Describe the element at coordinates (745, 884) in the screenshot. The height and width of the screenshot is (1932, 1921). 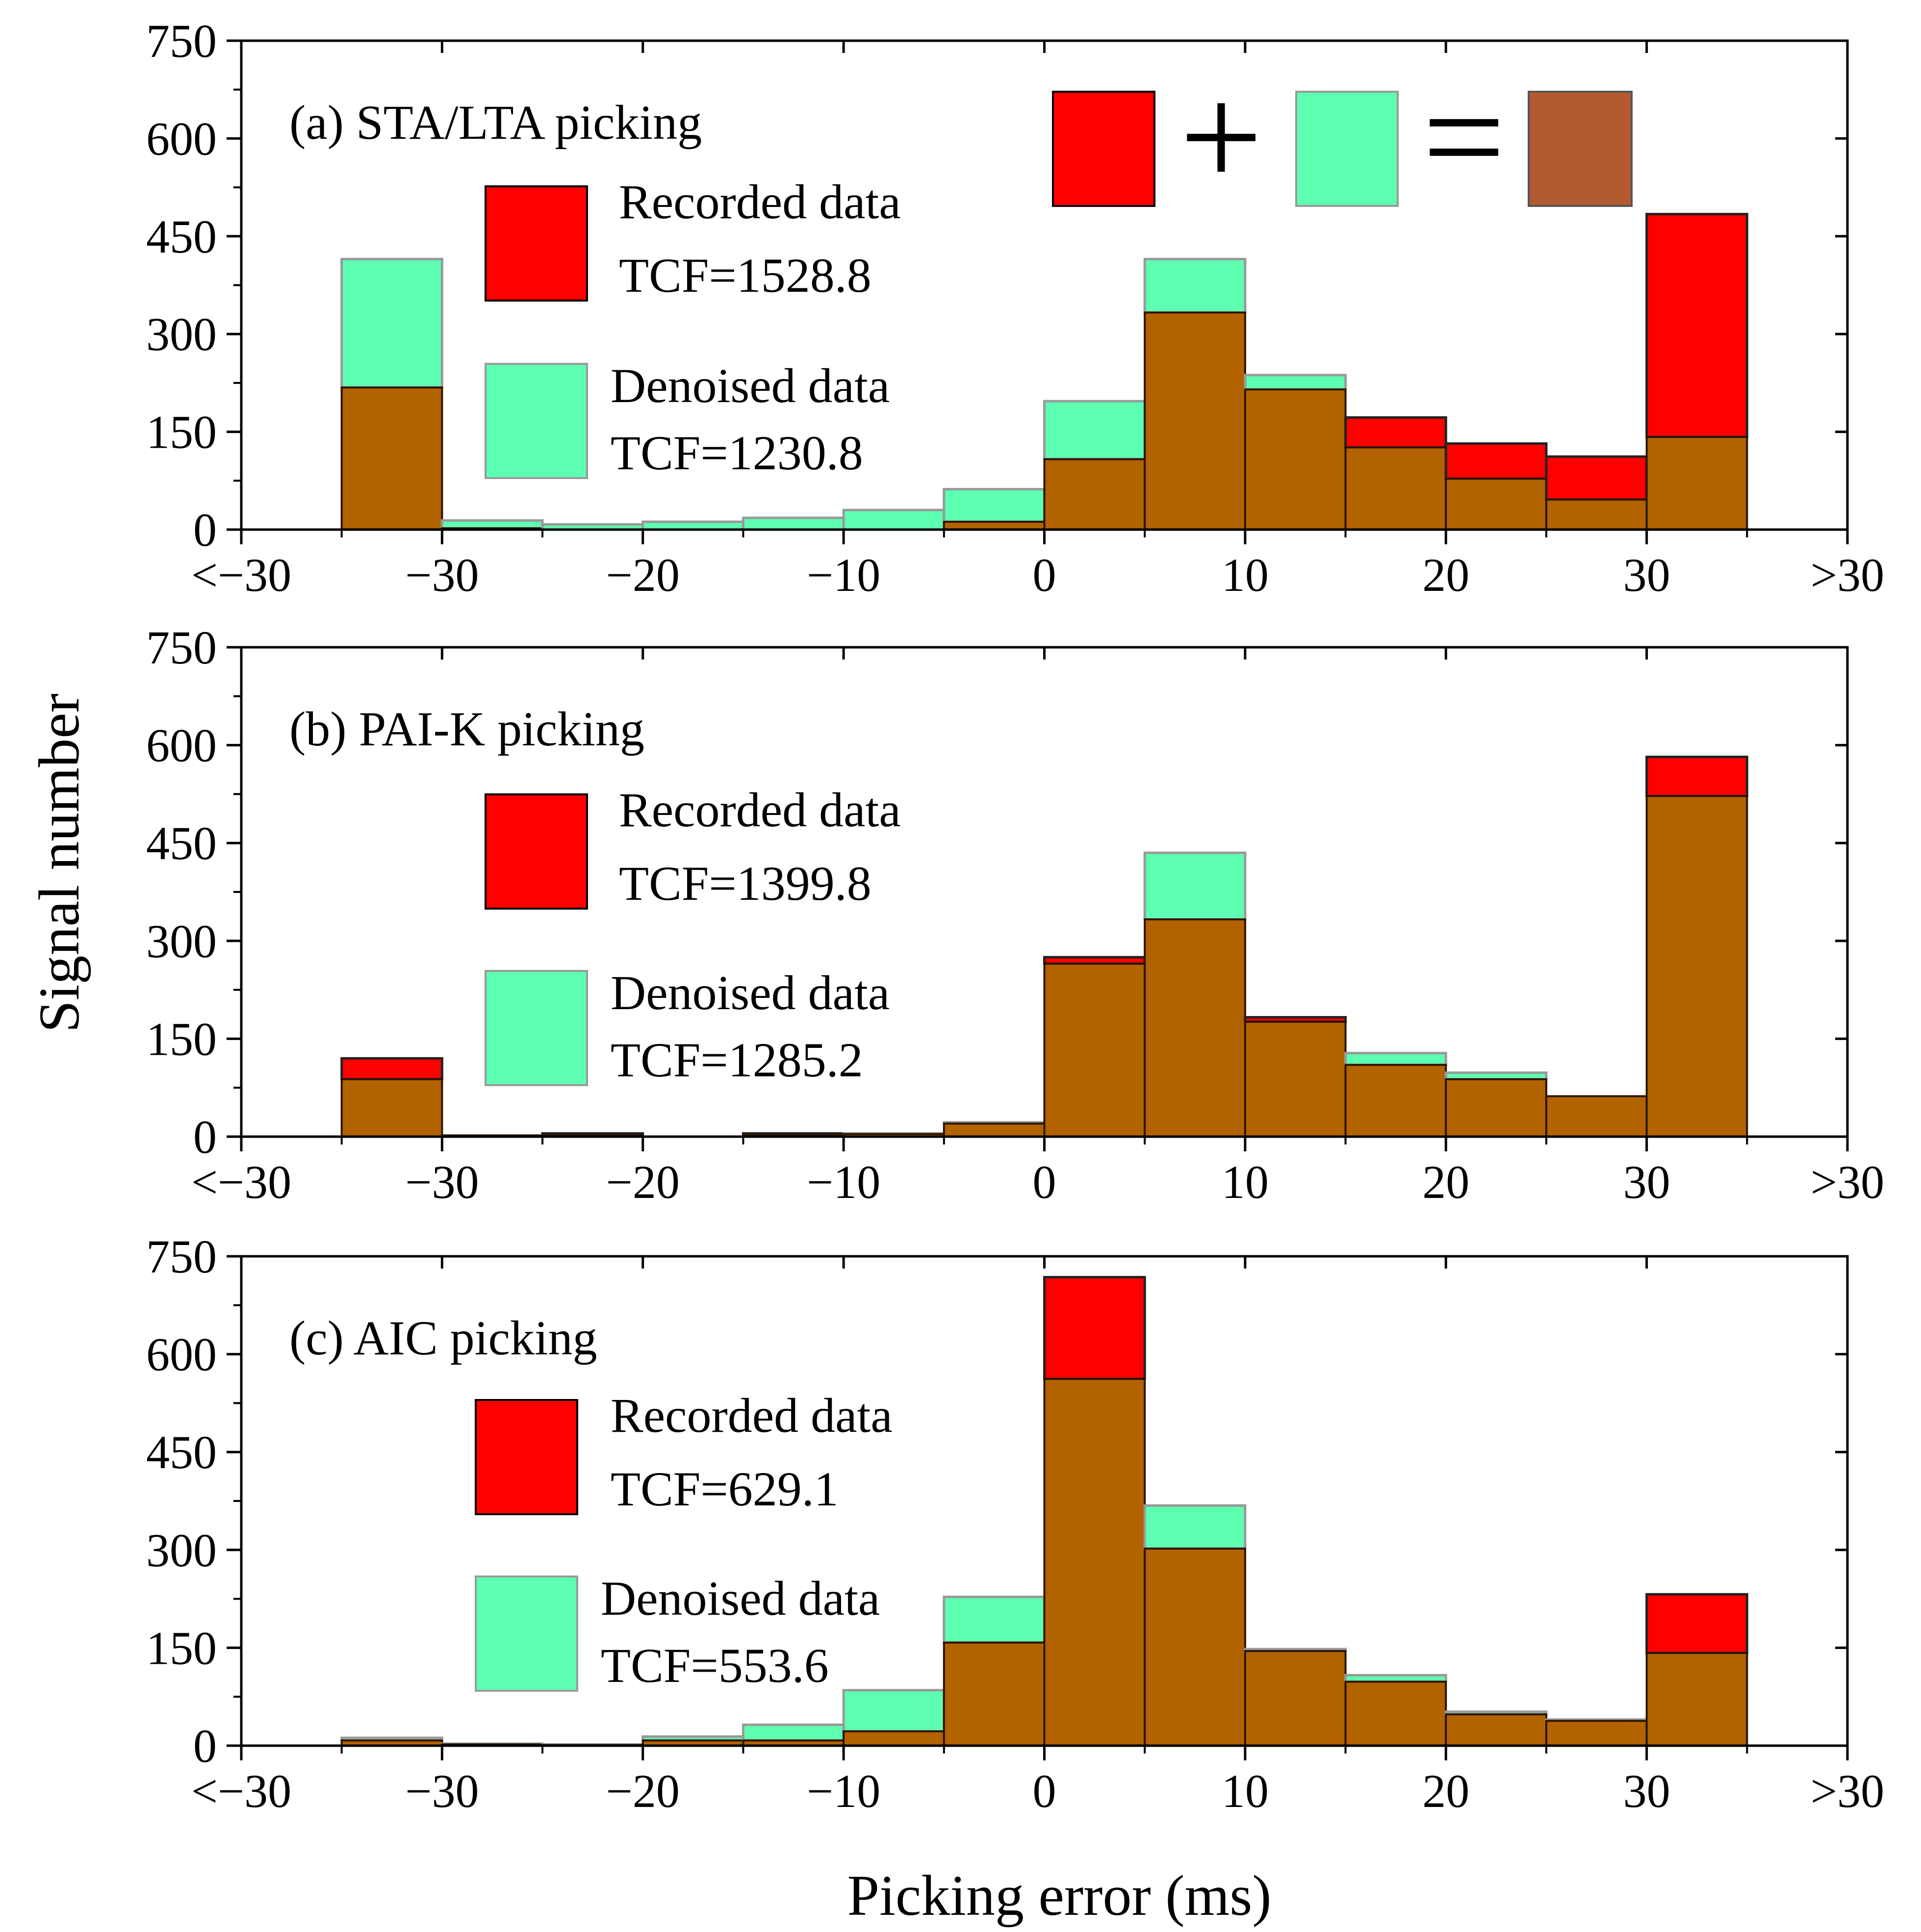
I see `legend-recorded-tcf: TCF=1399.8` at that location.